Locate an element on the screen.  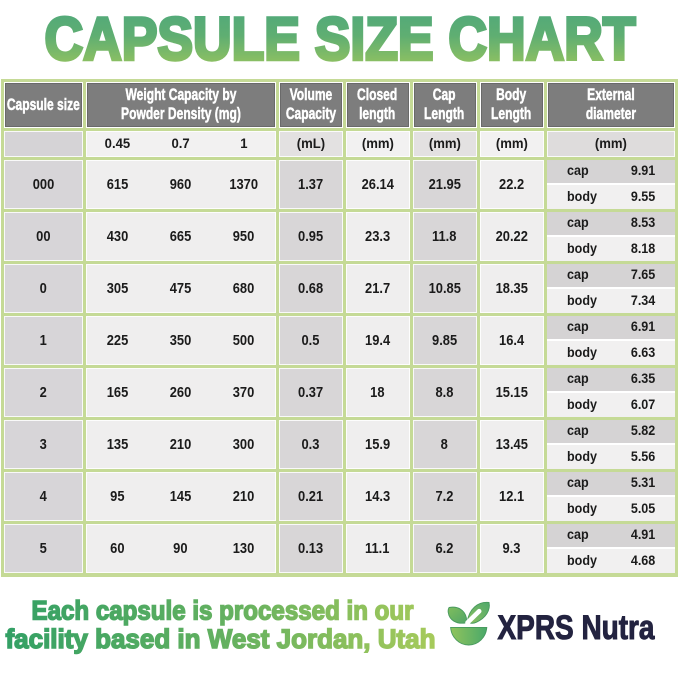
svg-text:facility based in West Jordan,: facility based in West Jordan, Utah is located at coordinates (221, 639).